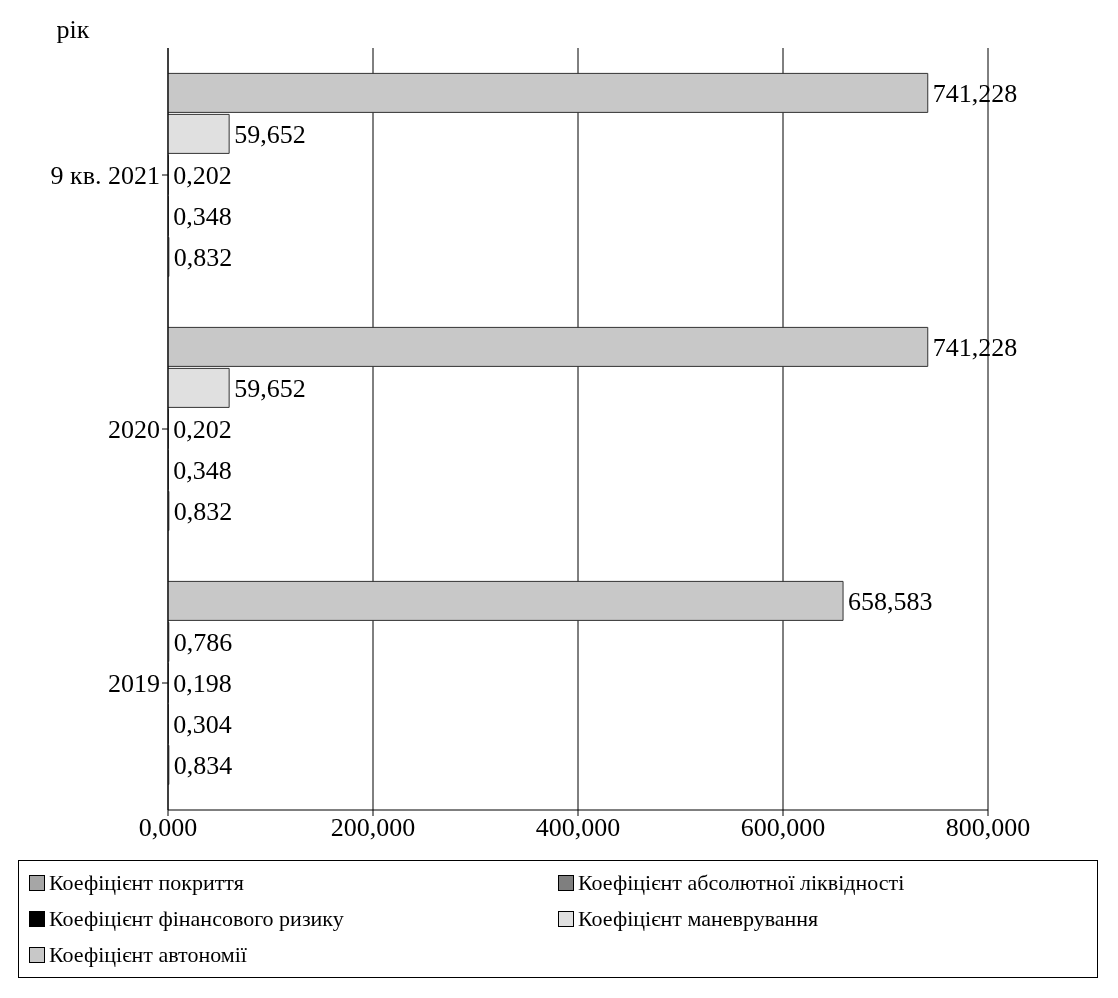 The image size is (1118, 998). What do you see at coordinates (890, 602) in the screenshot?
I see `data-label: 658,583` at bounding box center [890, 602].